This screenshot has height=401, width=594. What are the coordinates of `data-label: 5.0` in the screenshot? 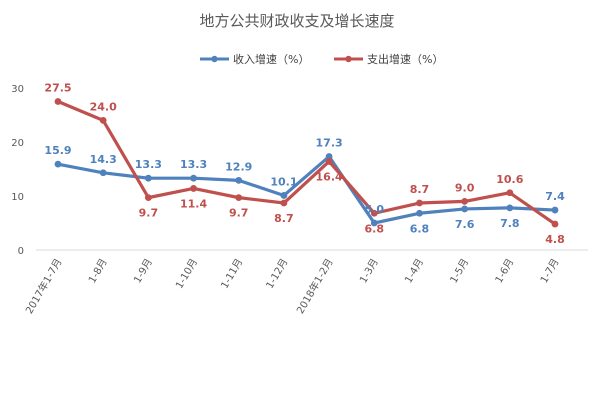 It's located at (375, 209).